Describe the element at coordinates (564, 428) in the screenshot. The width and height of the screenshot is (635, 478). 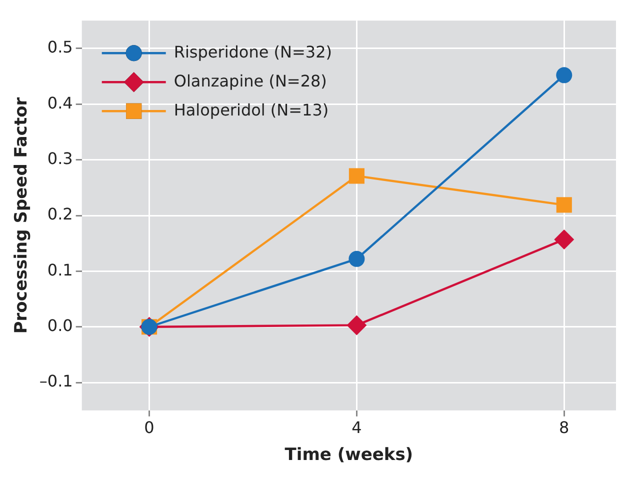
I see `x-tick-label: 8` at that location.